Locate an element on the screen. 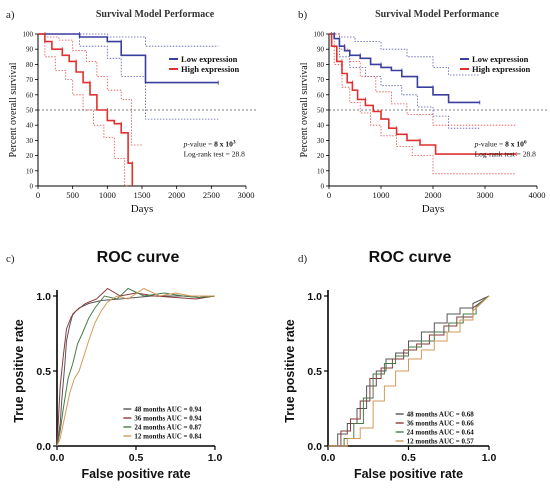 The height and width of the screenshot is (492, 550). x-tick-label: 2500 is located at coordinates (211, 195).